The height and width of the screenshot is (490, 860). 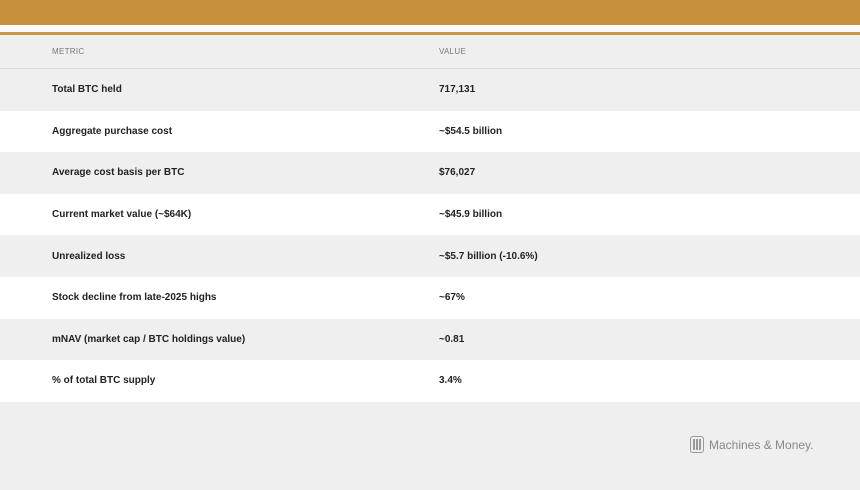 I want to click on value-cell: $76,027, so click(x=649, y=173).